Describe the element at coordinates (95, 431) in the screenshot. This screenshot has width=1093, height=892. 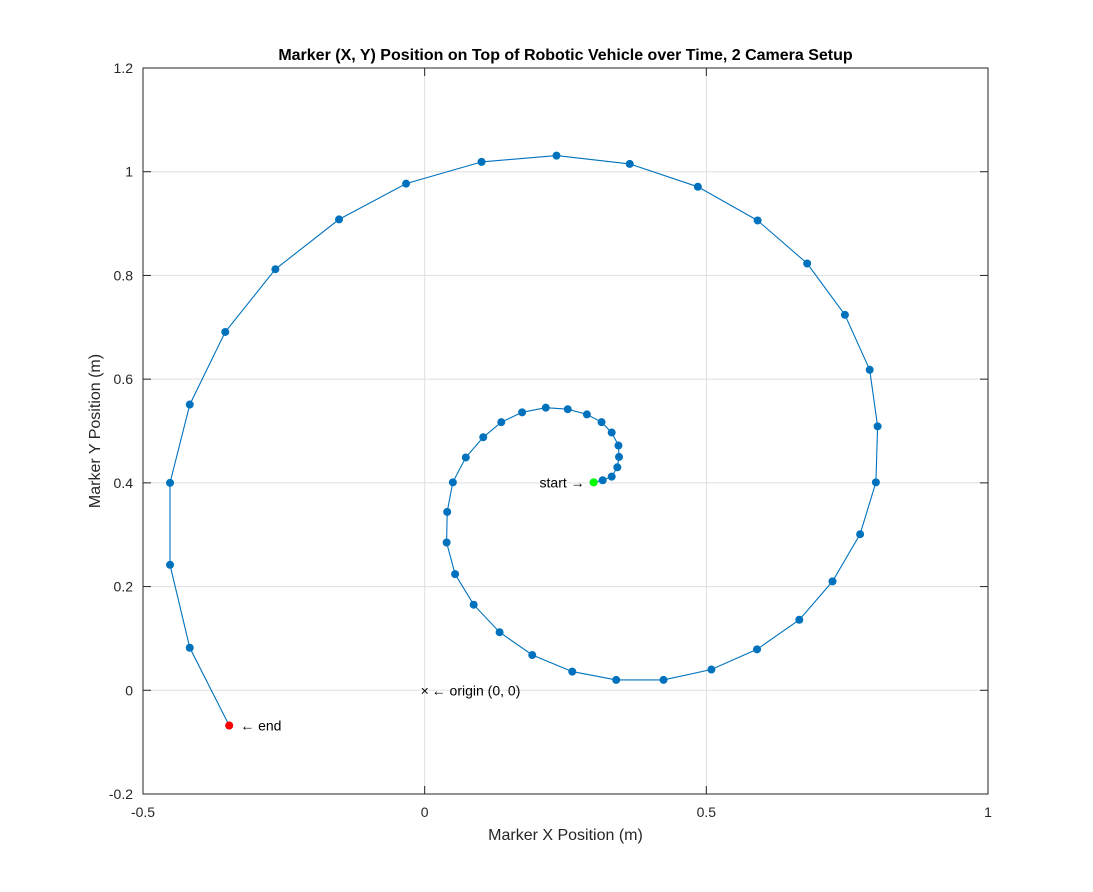
I see `y-axis-label: Marker Y Position (m)` at that location.